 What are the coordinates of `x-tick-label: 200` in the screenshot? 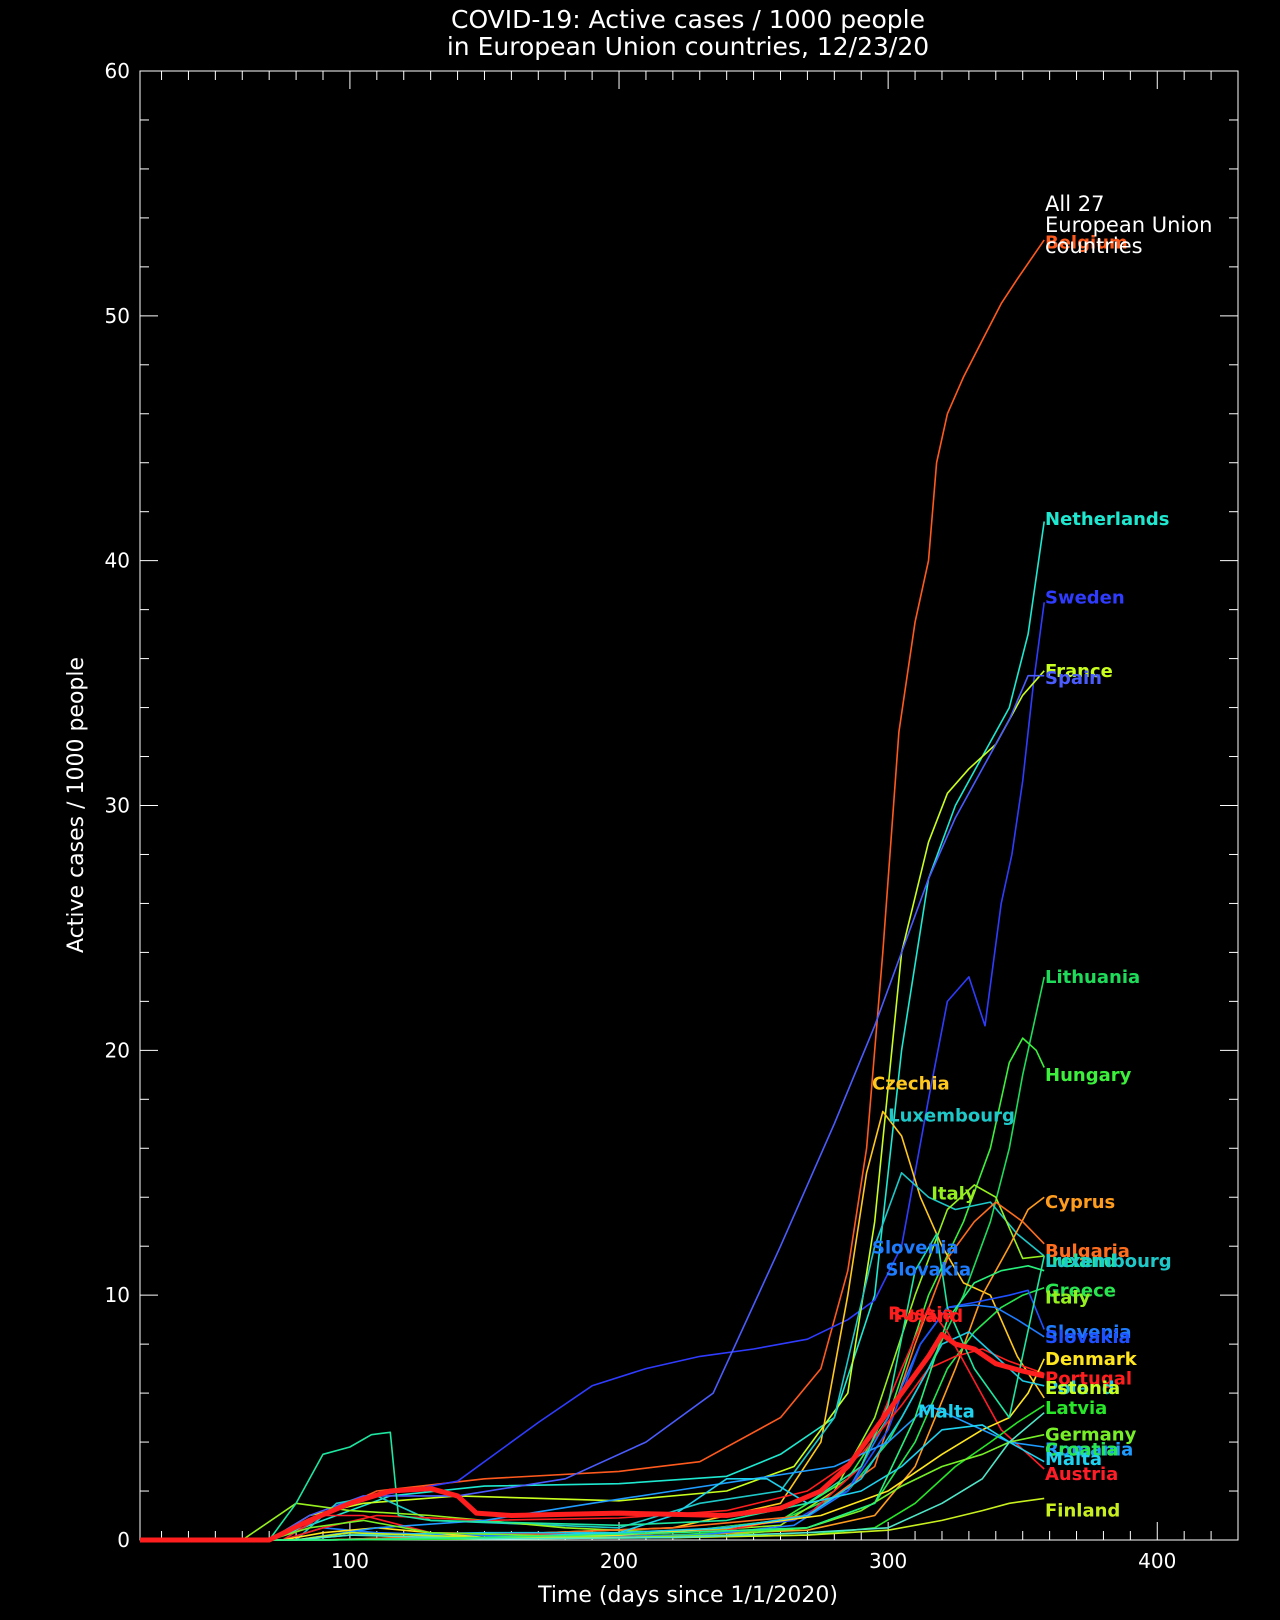 It's located at (619, 1561).